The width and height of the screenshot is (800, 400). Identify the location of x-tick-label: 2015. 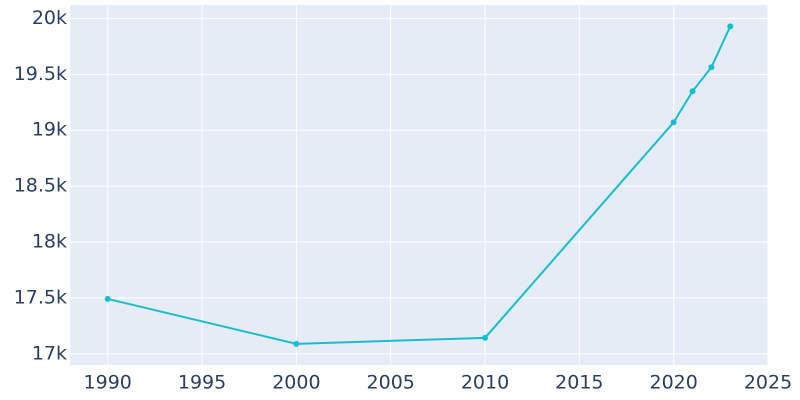
(579, 383).